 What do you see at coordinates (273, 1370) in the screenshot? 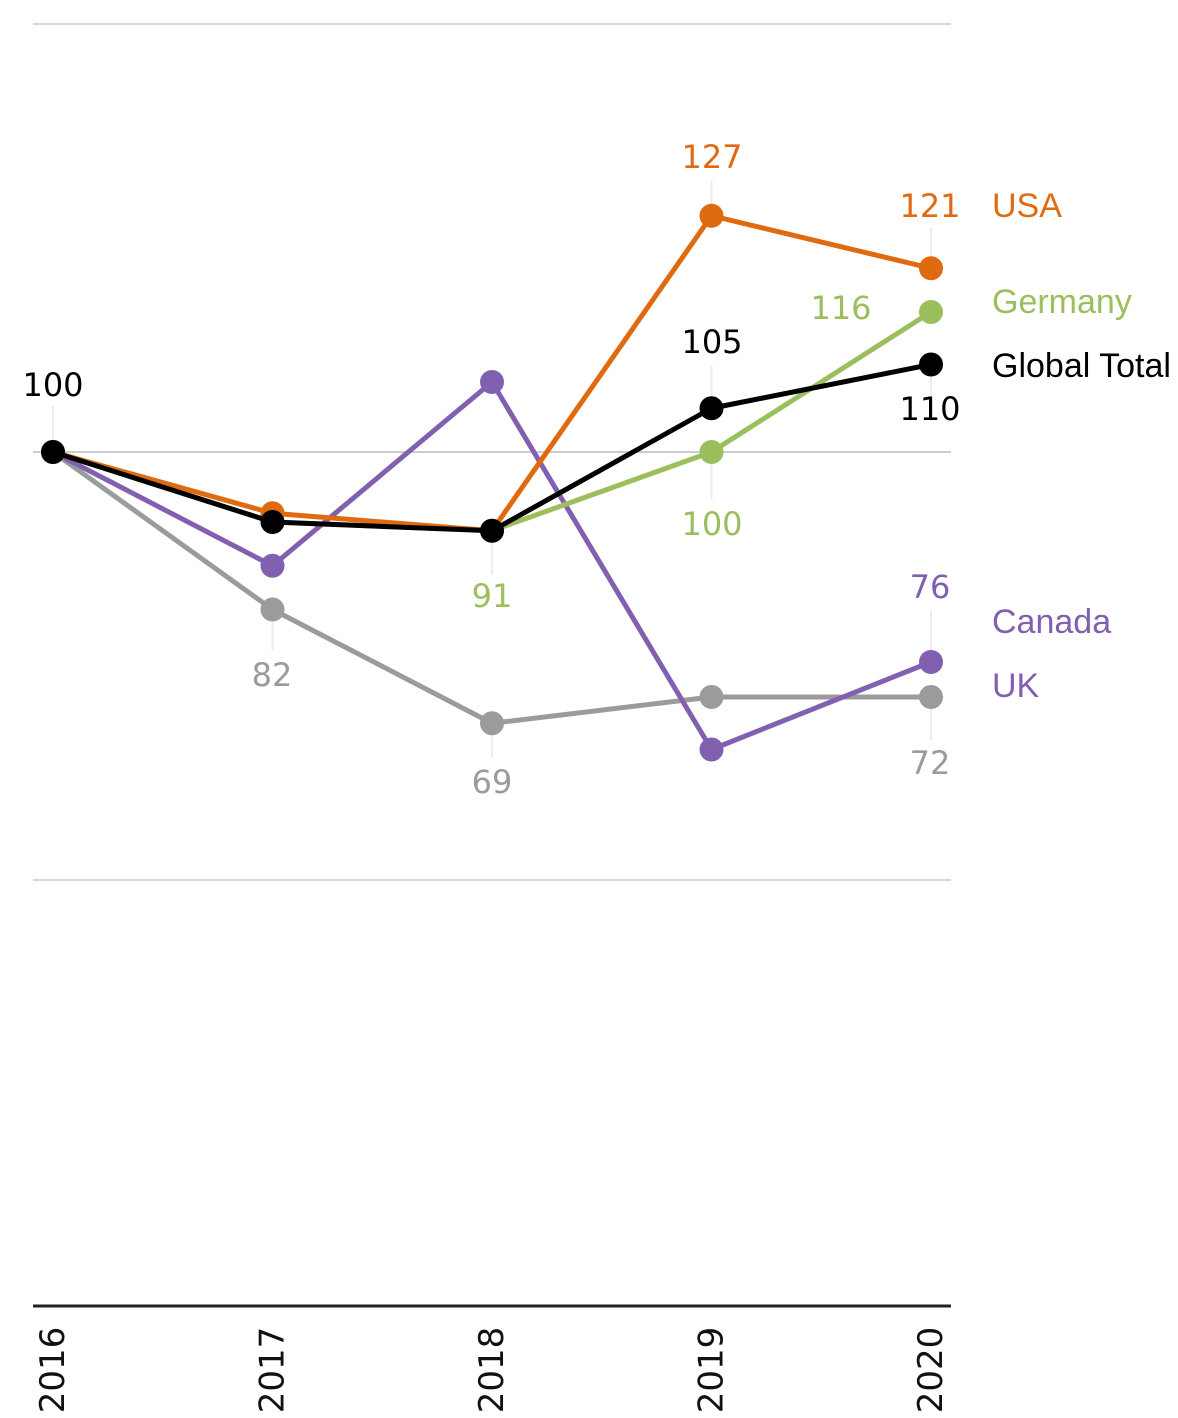
I see `x-tick-label: 2017` at bounding box center [273, 1370].